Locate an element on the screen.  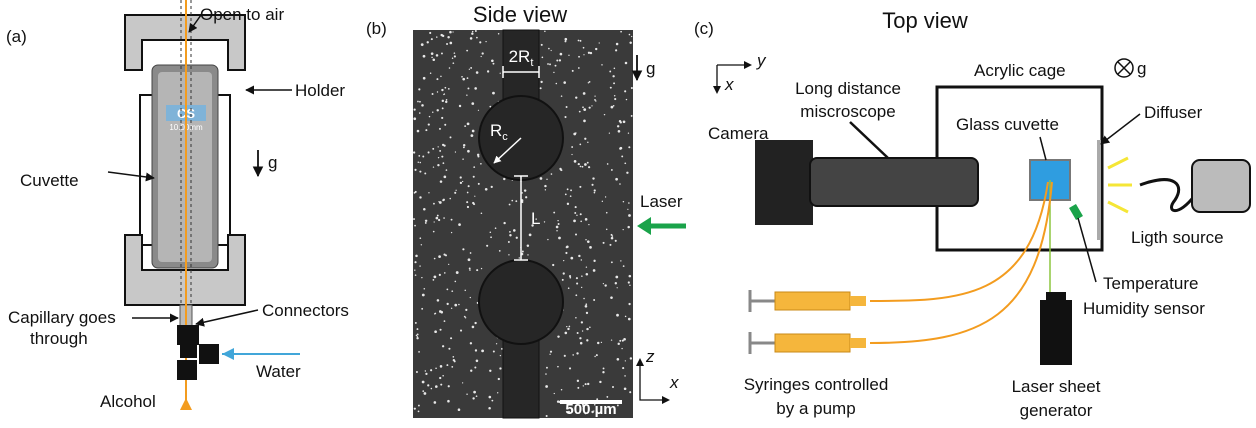
panel-title: Top view is located at coordinates (925, 20).